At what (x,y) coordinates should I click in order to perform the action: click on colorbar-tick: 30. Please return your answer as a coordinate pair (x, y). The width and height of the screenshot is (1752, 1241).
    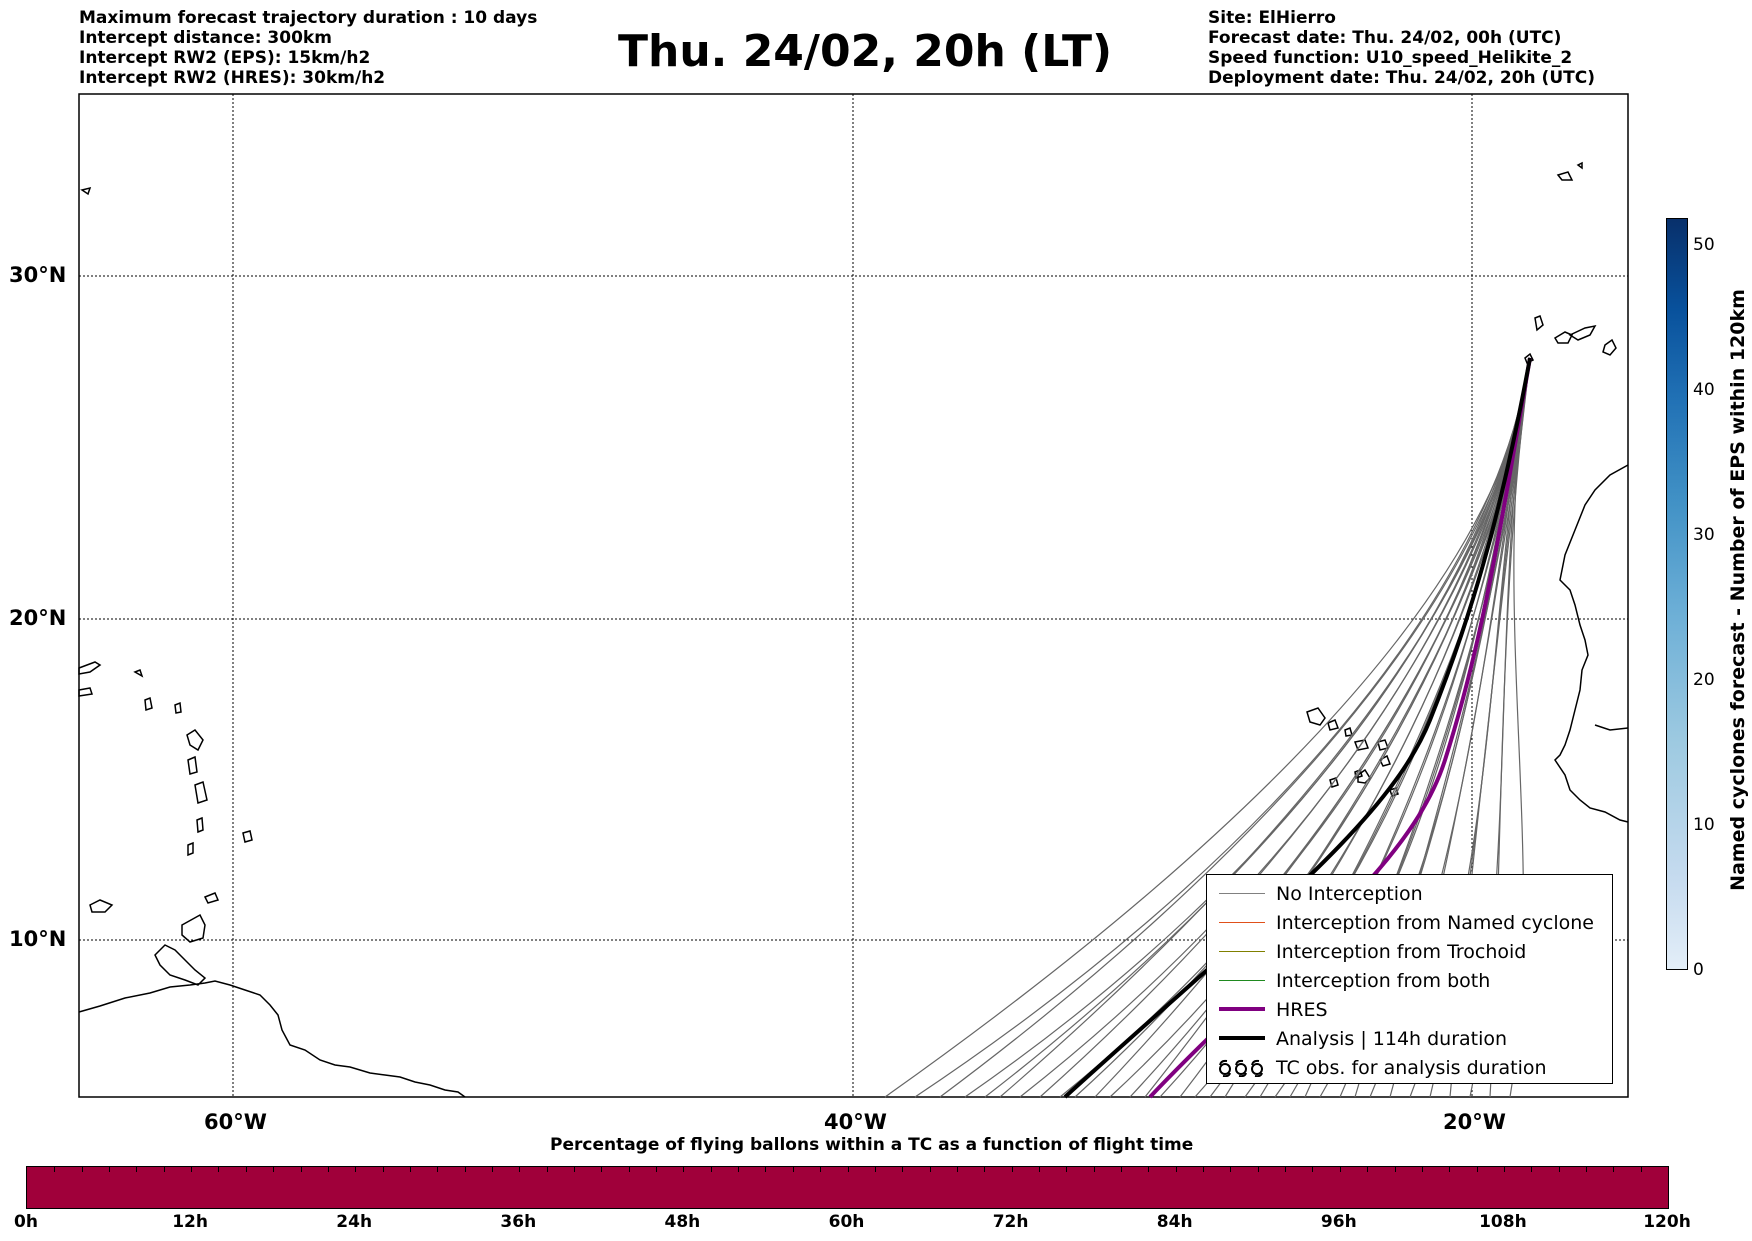
    Looking at the image, I should click on (1704, 535).